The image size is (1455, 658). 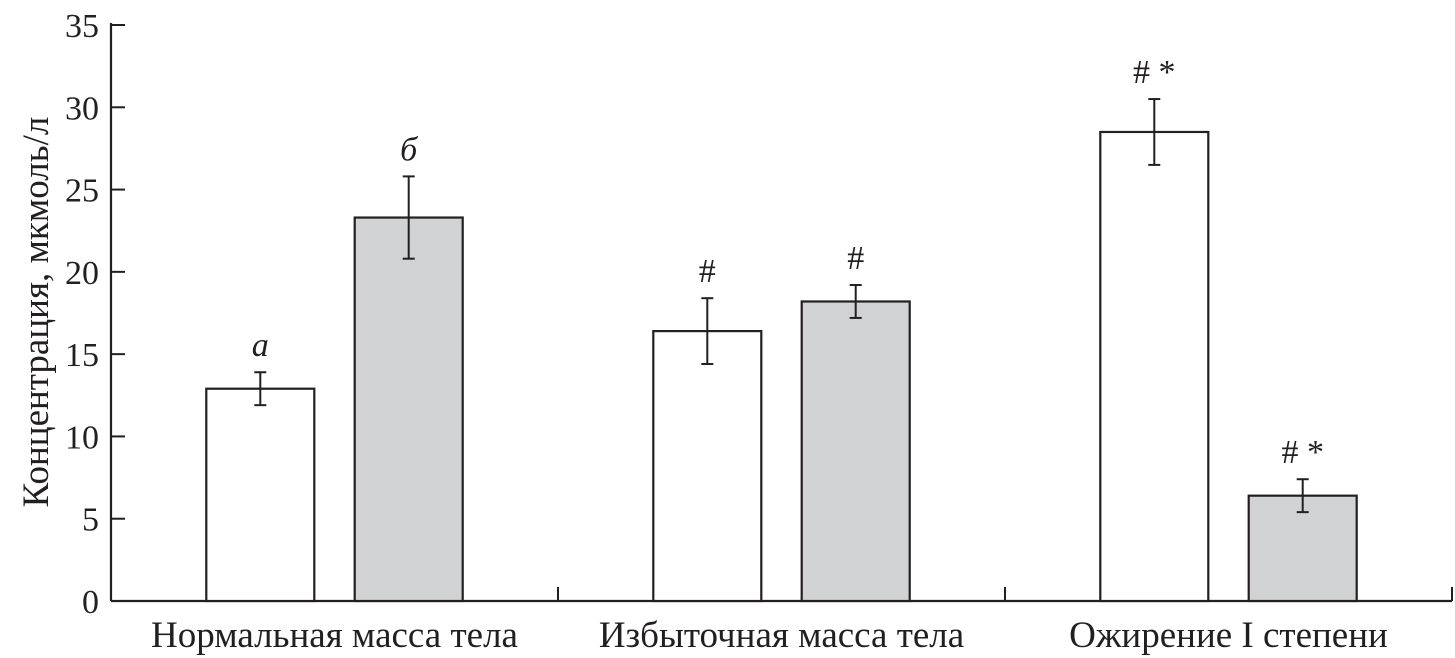 I want to click on significance-label: а, so click(x=260, y=345).